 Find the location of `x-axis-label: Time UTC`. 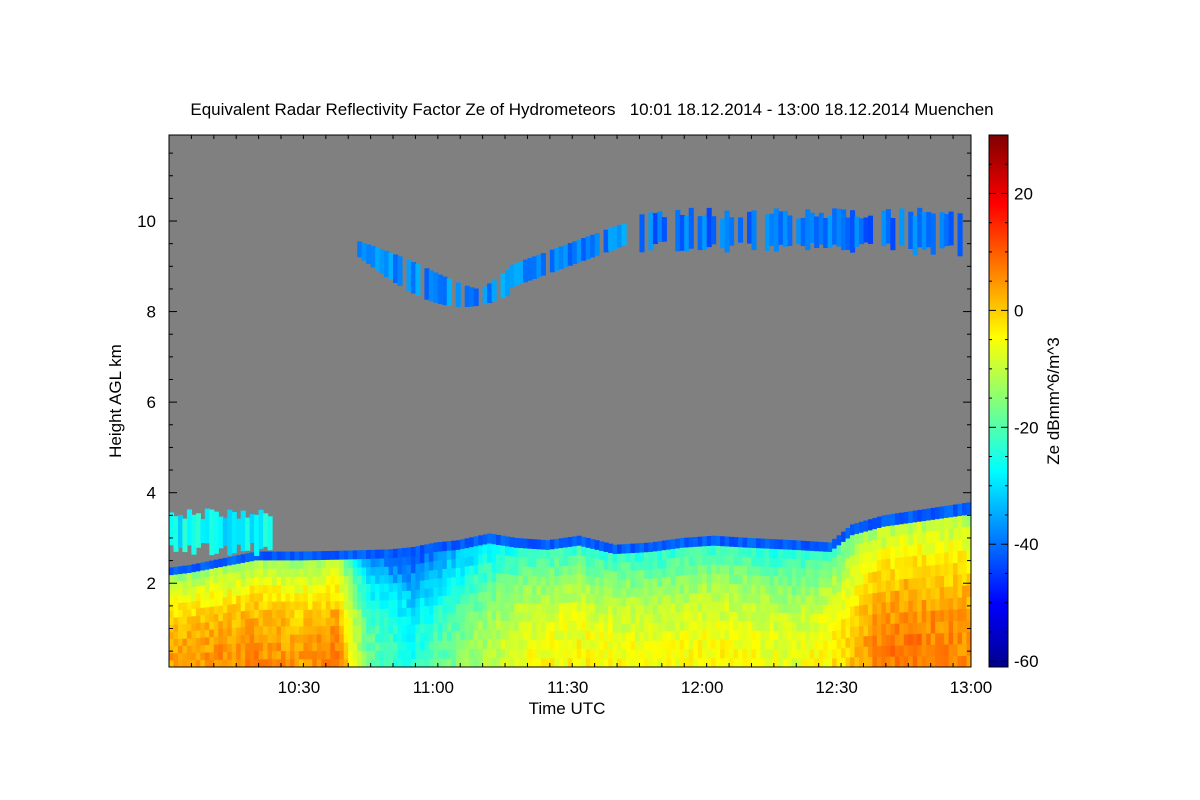

x-axis-label: Time UTC is located at coordinates (567, 708).